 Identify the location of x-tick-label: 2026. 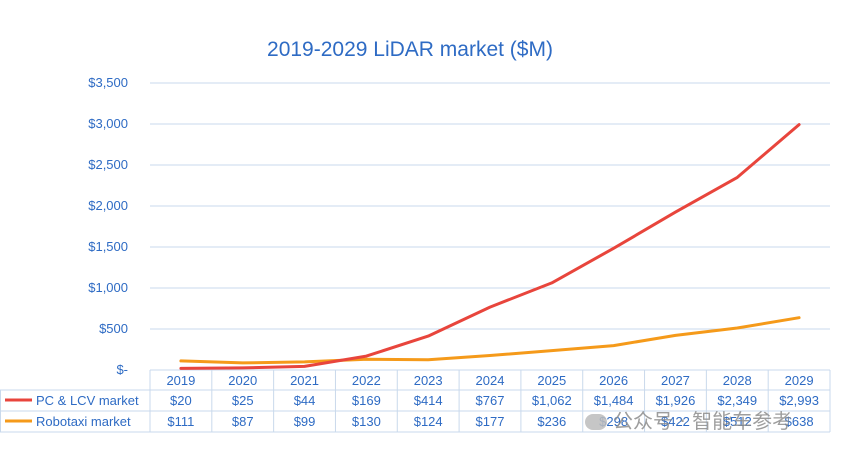
(613, 380).